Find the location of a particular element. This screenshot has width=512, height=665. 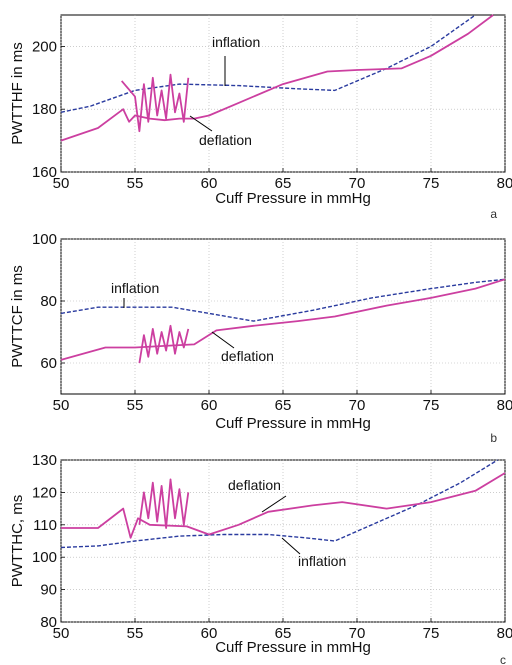

y-tick-label: 200 is located at coordinates (44, 46).